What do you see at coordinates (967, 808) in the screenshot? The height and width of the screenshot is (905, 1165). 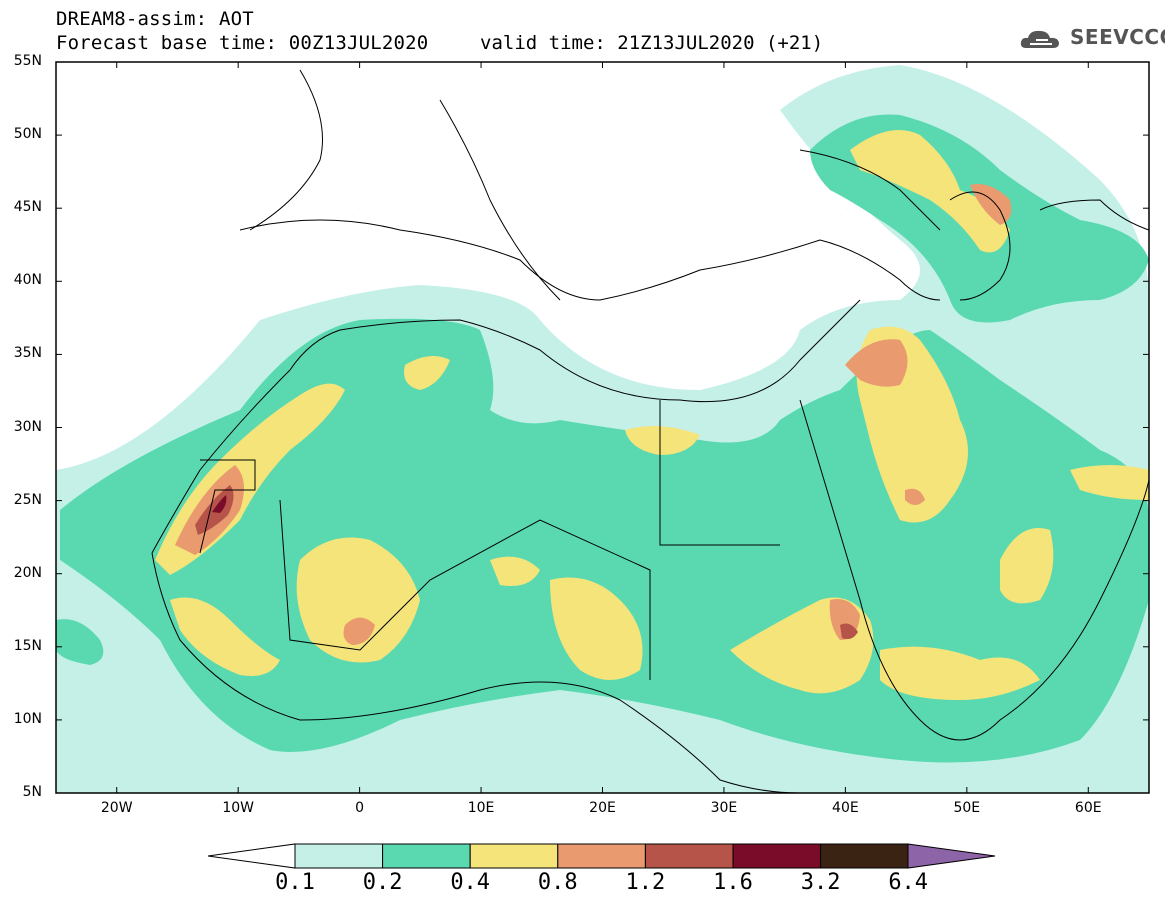 I see `lon-label: 50E` at bounding box center [967, 808].